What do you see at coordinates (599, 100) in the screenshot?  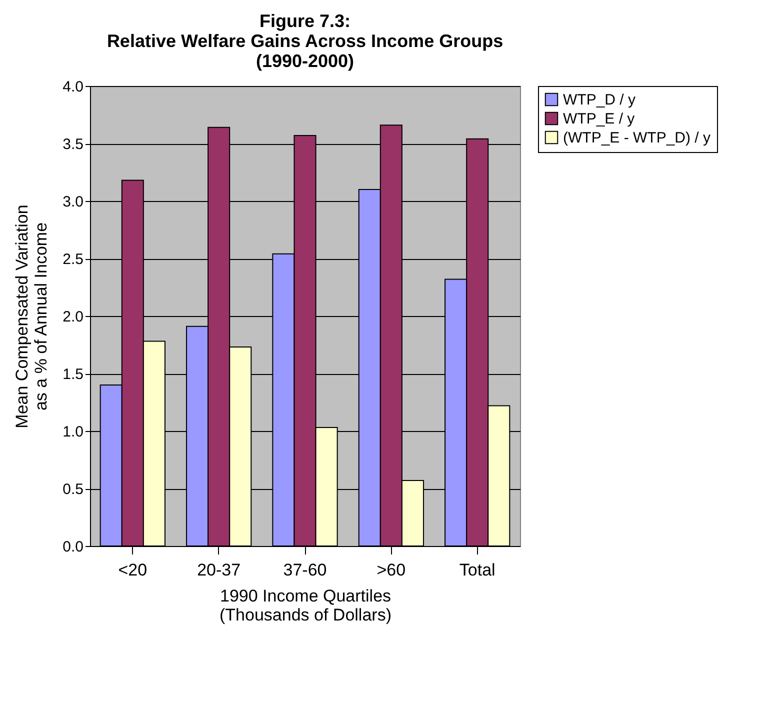 I see `legend-label: WTP_D / y` at bounding box center [599, 100].